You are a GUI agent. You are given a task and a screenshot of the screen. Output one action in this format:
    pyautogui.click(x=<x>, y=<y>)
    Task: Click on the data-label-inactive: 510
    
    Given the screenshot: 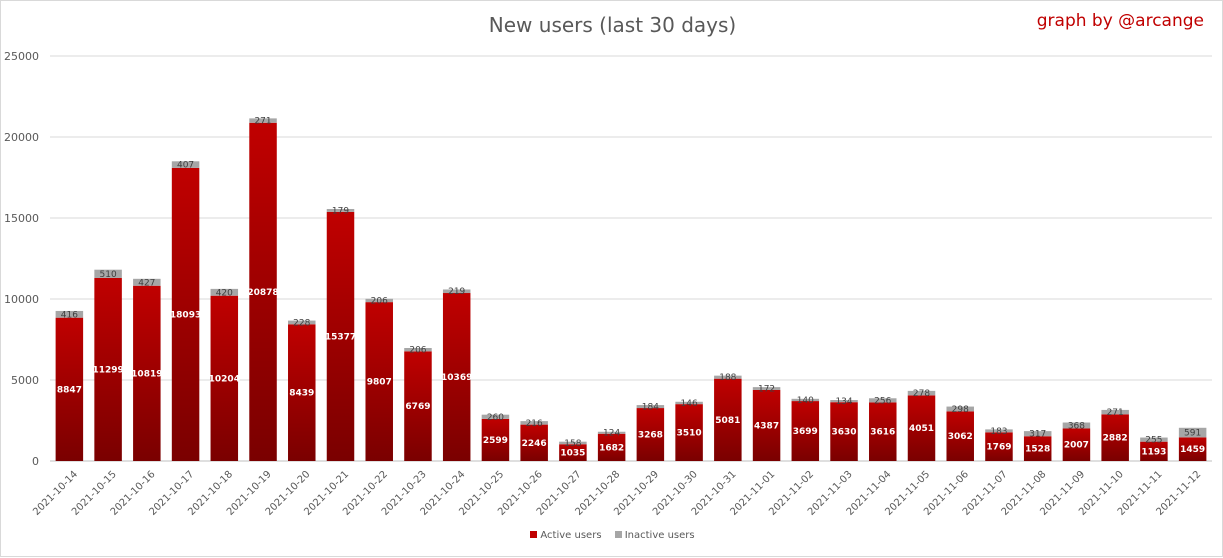 What is the action you would take?
    pyautogui.click(x=108, y=275)
    